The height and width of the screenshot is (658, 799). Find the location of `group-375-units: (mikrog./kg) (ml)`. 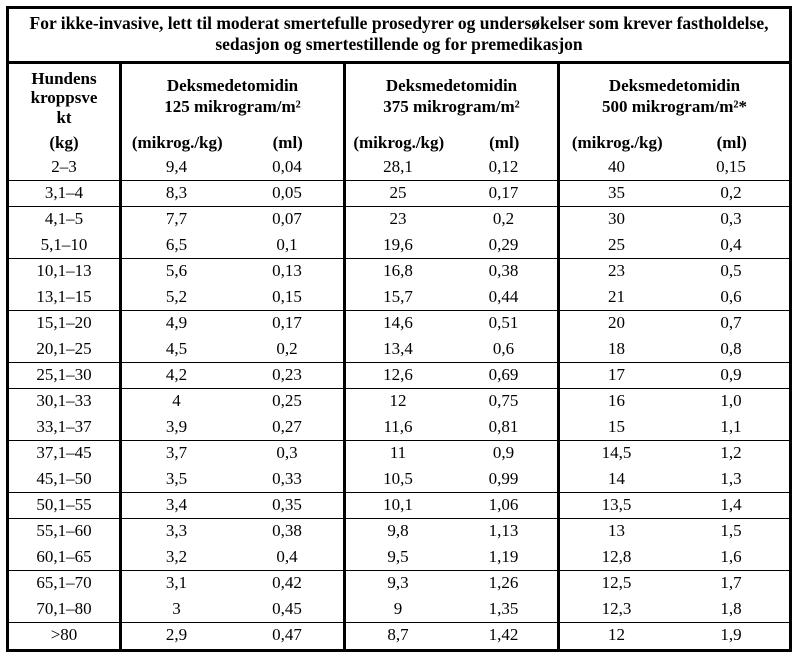

group-375-units: (mikrog./kg) (ml) is located at coordinates (451, 143).